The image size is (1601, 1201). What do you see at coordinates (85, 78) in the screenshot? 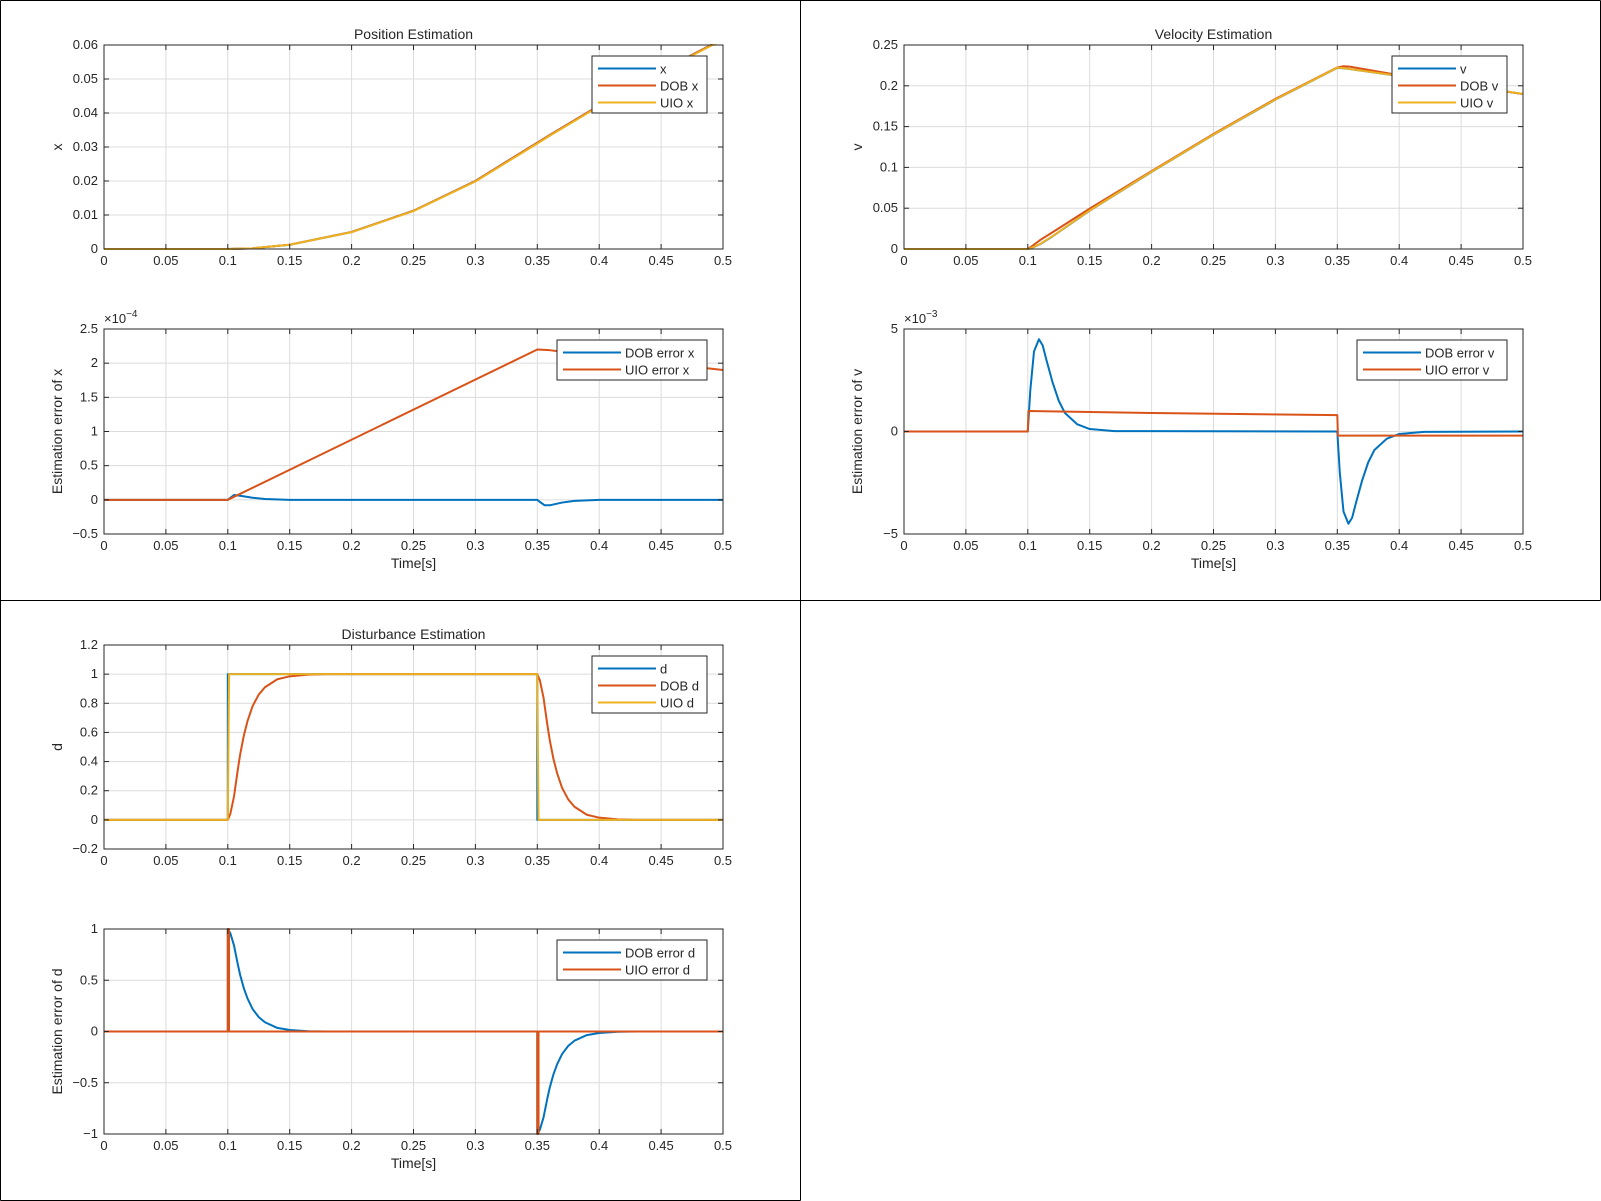
I see `y-tick-label: 0.05` at bounding box center [85, 78].